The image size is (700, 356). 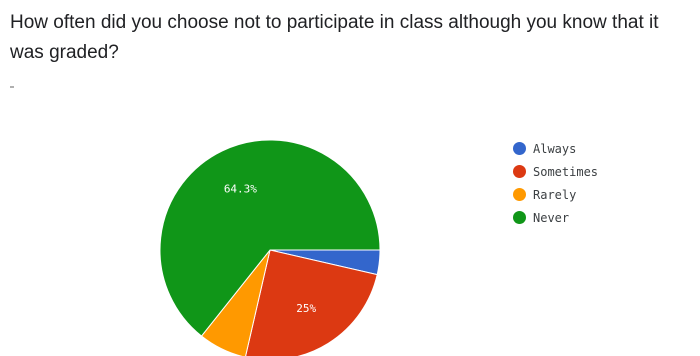 I want to click on legend-item-always: Always, so click(x=555, y=148).